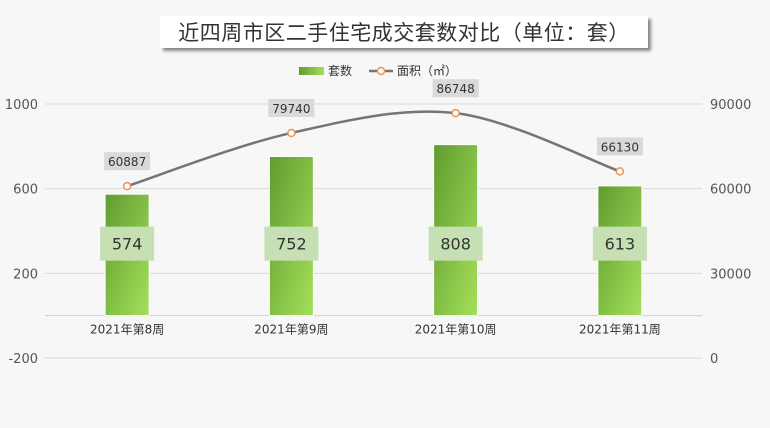 The width and height of the screenshot is (770, 428). I want to click on y-left-tick: 200, so click(25, 274).